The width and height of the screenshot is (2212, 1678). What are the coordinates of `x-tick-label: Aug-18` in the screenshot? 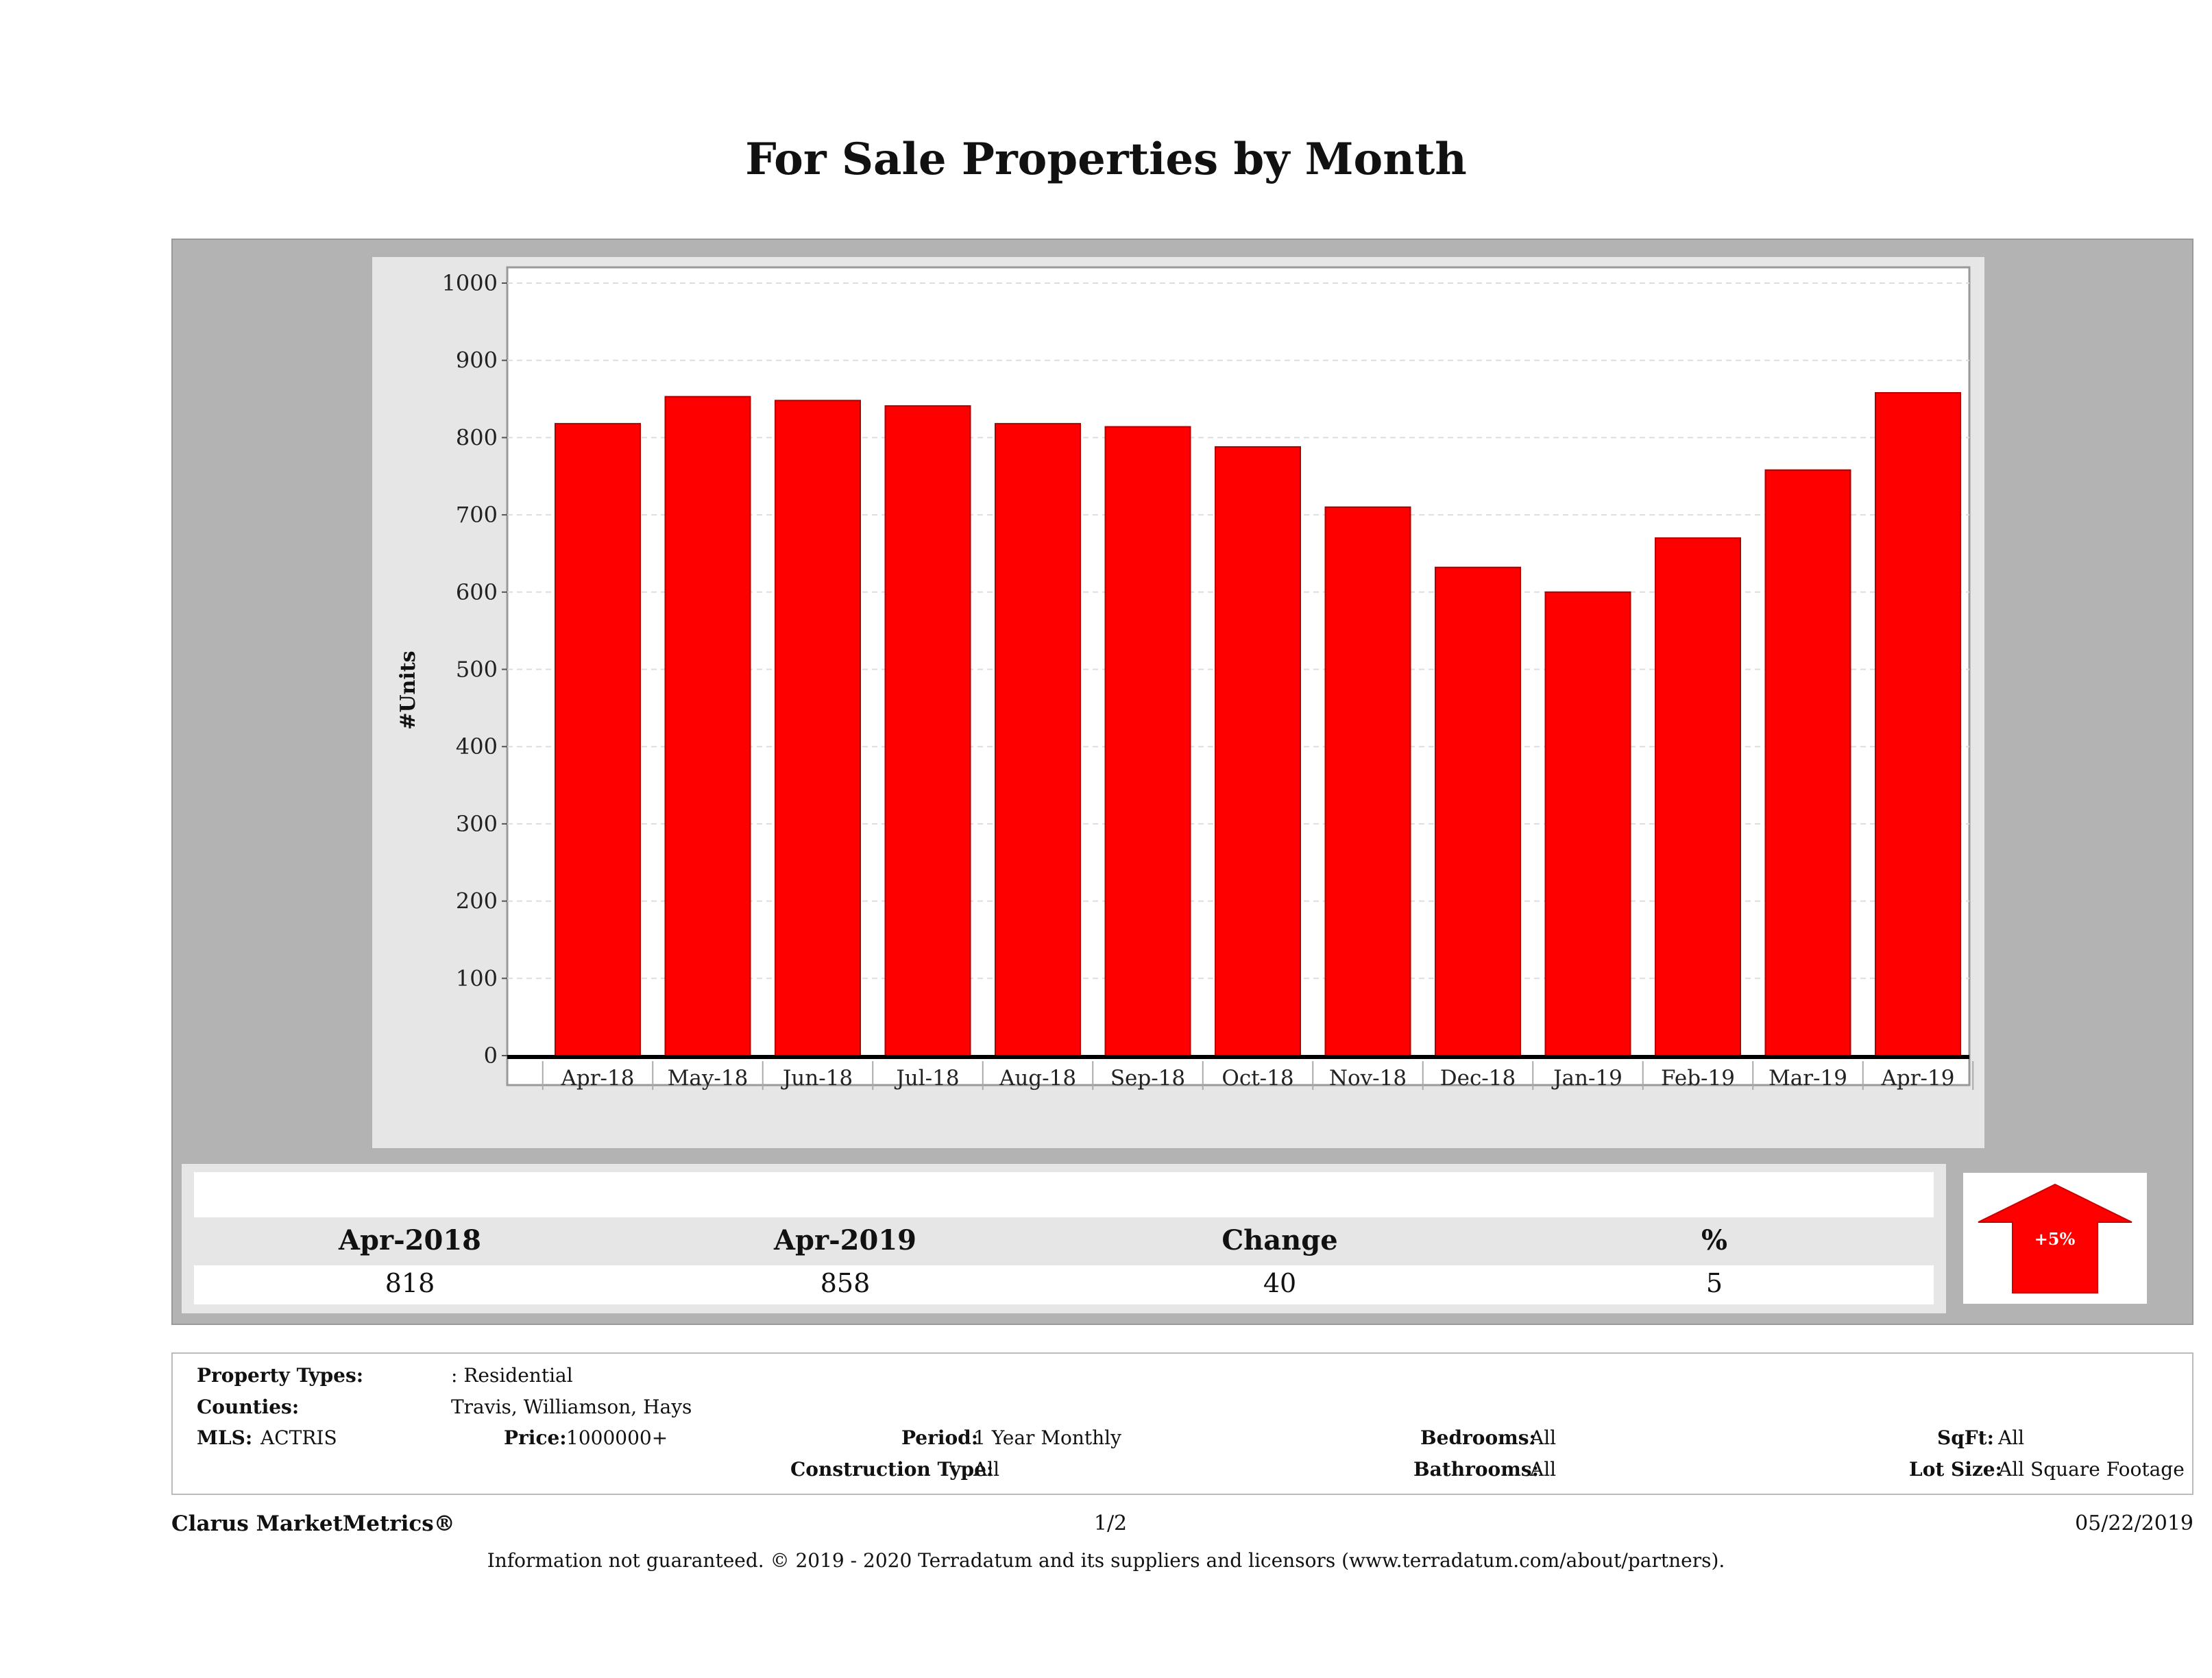 It's located at (1038, 1078).